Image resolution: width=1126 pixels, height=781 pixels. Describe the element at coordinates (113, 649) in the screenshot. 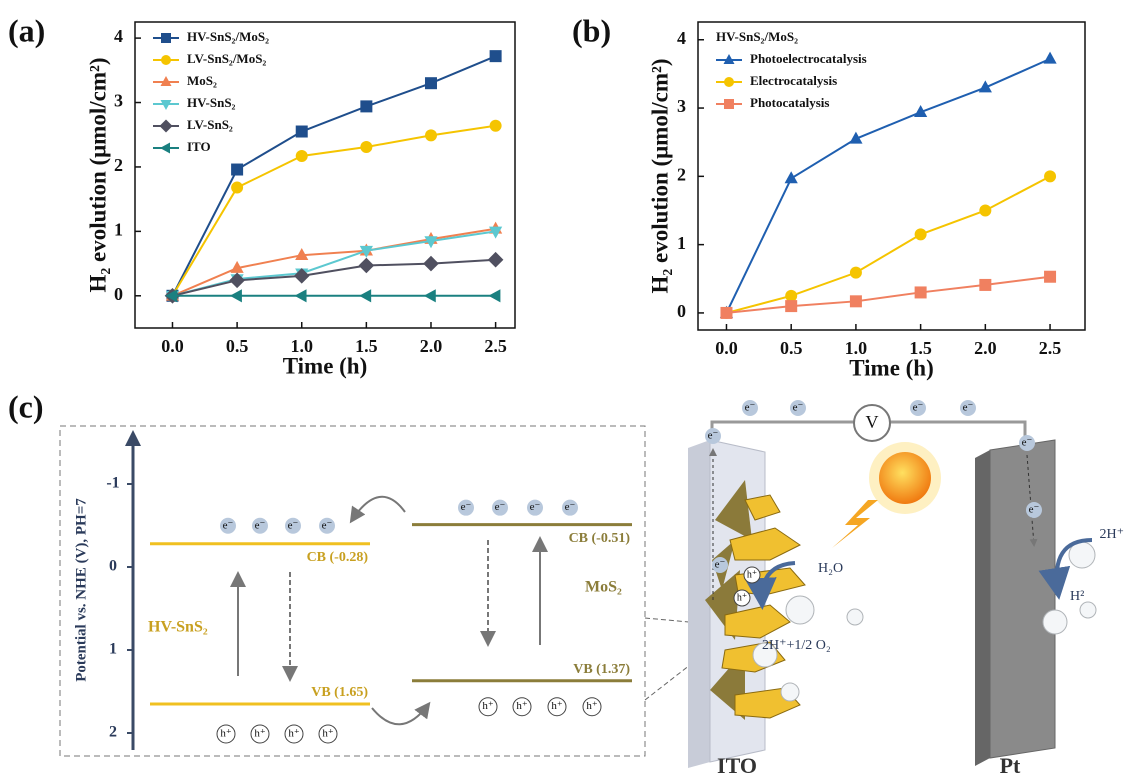

I see `potential-tick-label: 1` at that location.